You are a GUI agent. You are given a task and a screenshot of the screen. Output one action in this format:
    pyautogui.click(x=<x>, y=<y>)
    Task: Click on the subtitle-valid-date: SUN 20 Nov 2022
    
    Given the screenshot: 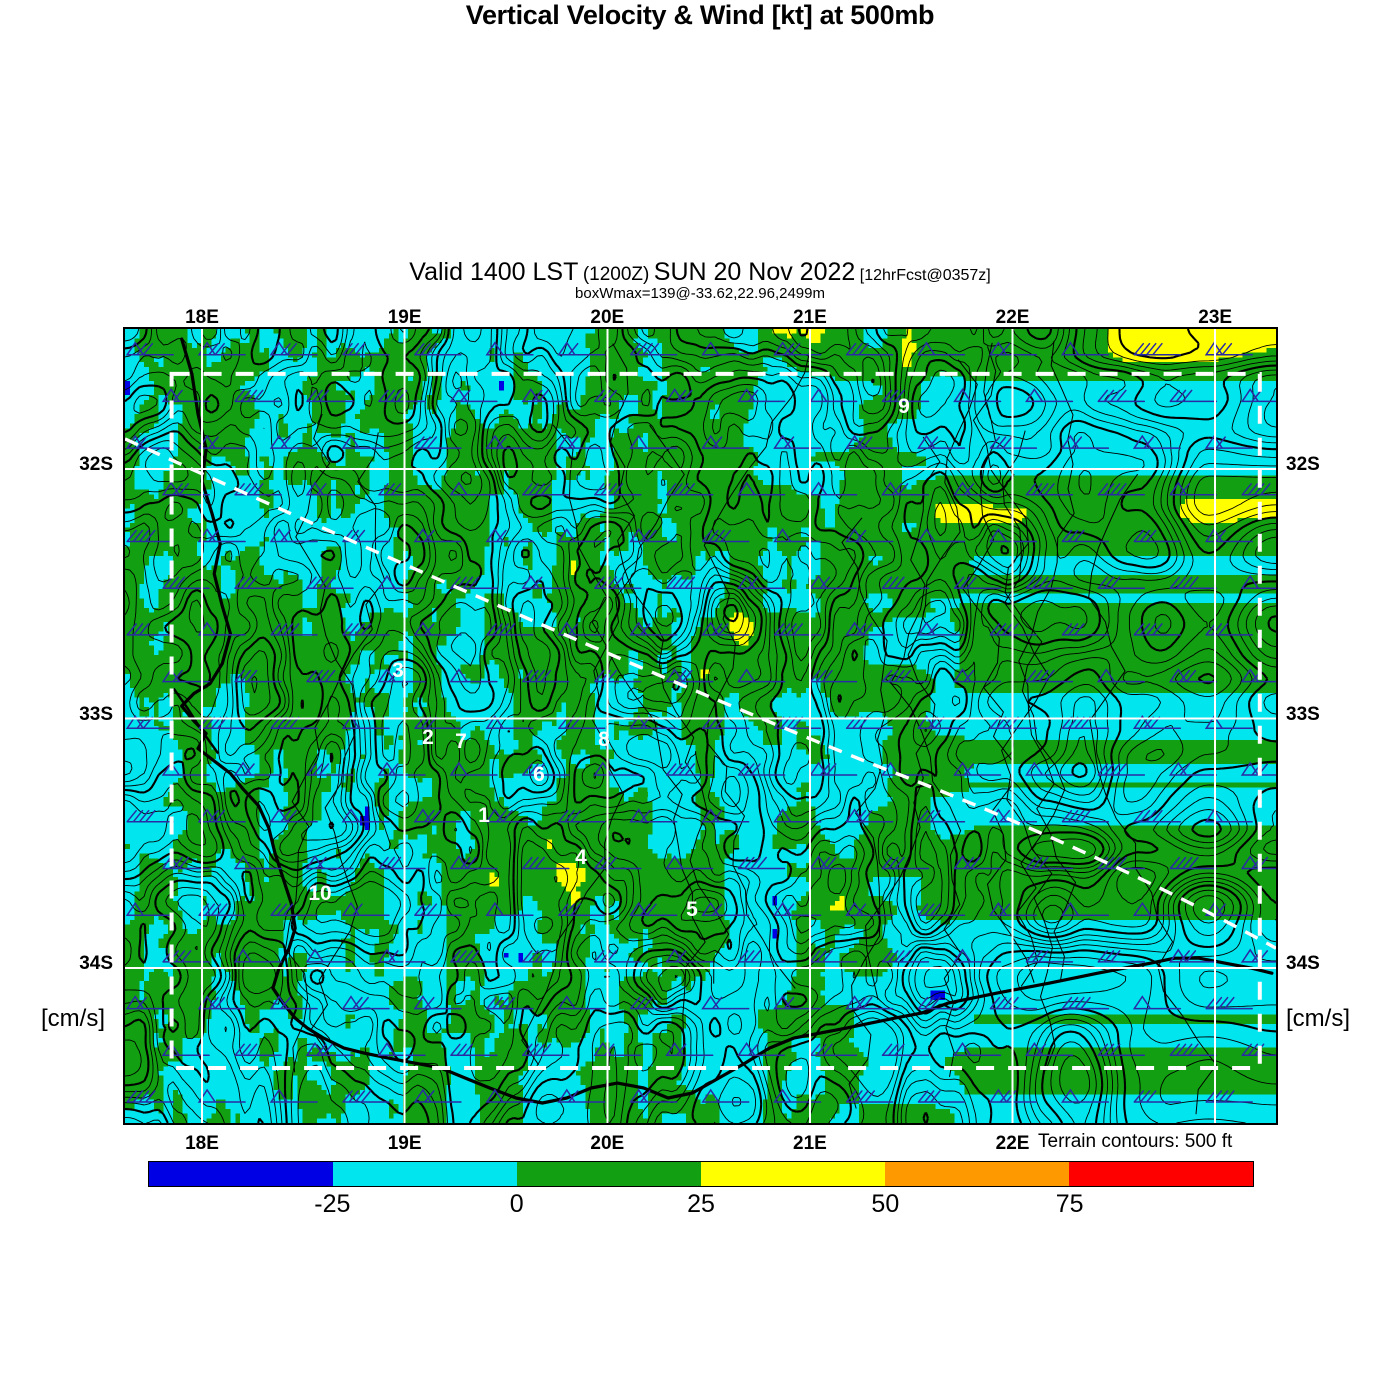 What is the action you would take?
    pyautogui.click(x=754, y=272)
    